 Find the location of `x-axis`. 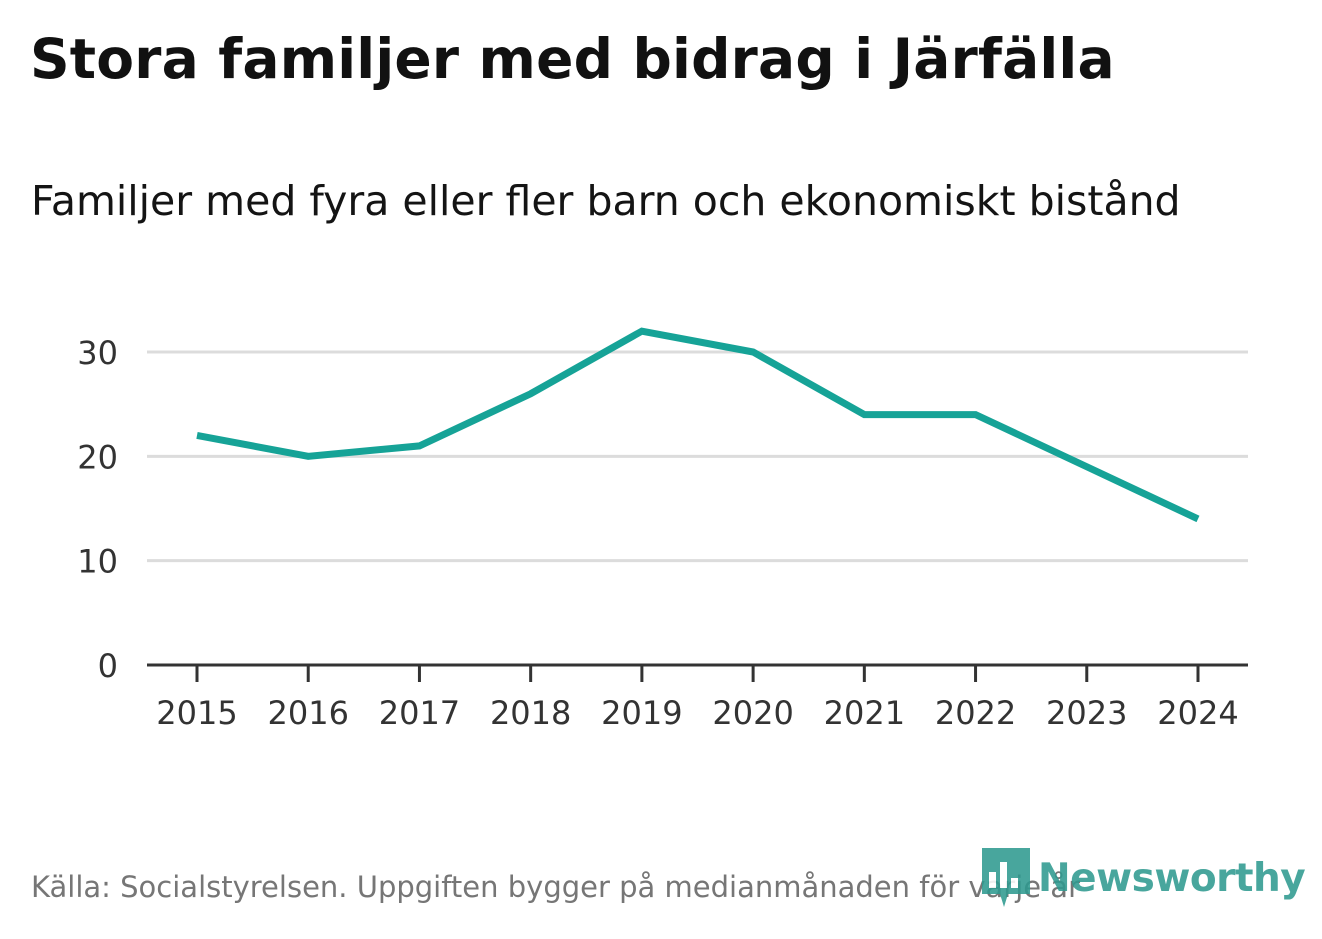

x-axis is located at coordinates (697, 672).